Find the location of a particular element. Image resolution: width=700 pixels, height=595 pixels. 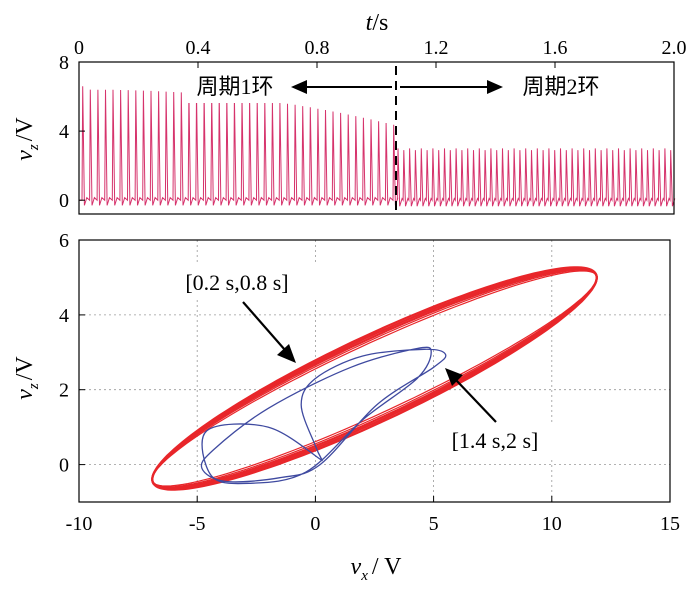

label-blue-bg is located at coordinates (495, 440).